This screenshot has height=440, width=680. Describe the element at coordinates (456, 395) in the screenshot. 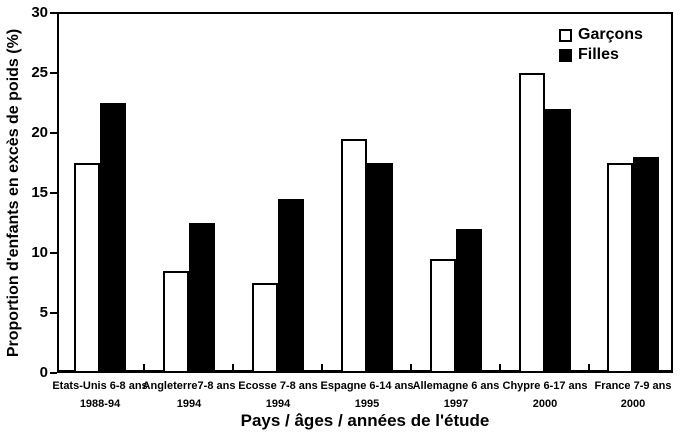

I see `x-category-label: Allemagne 6 ans 1997` at that location.